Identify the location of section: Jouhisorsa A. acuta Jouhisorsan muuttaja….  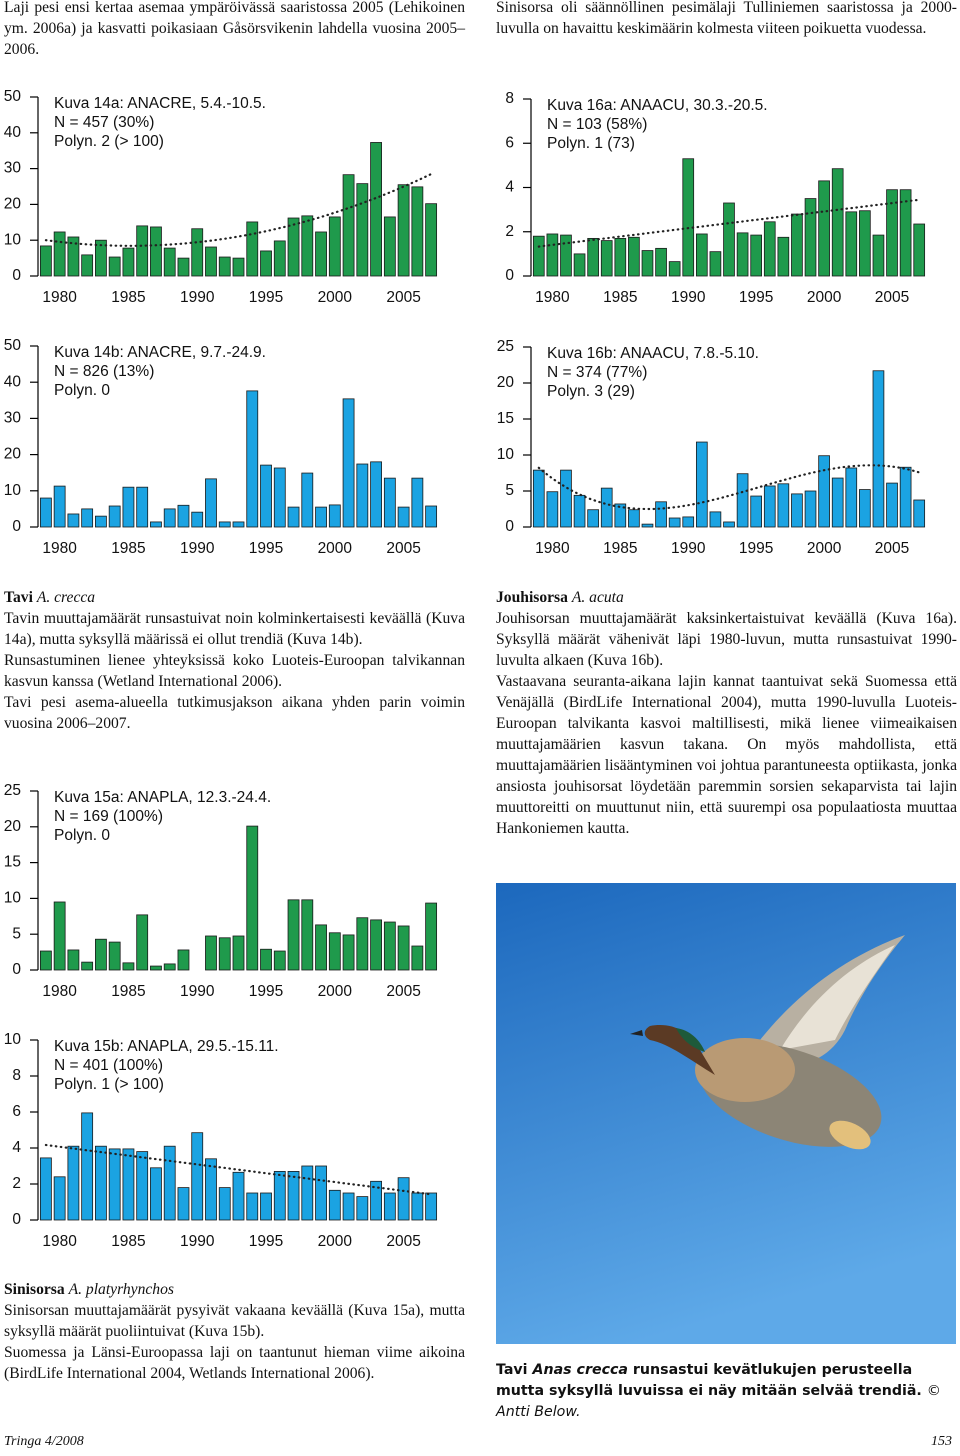
(726, 713).